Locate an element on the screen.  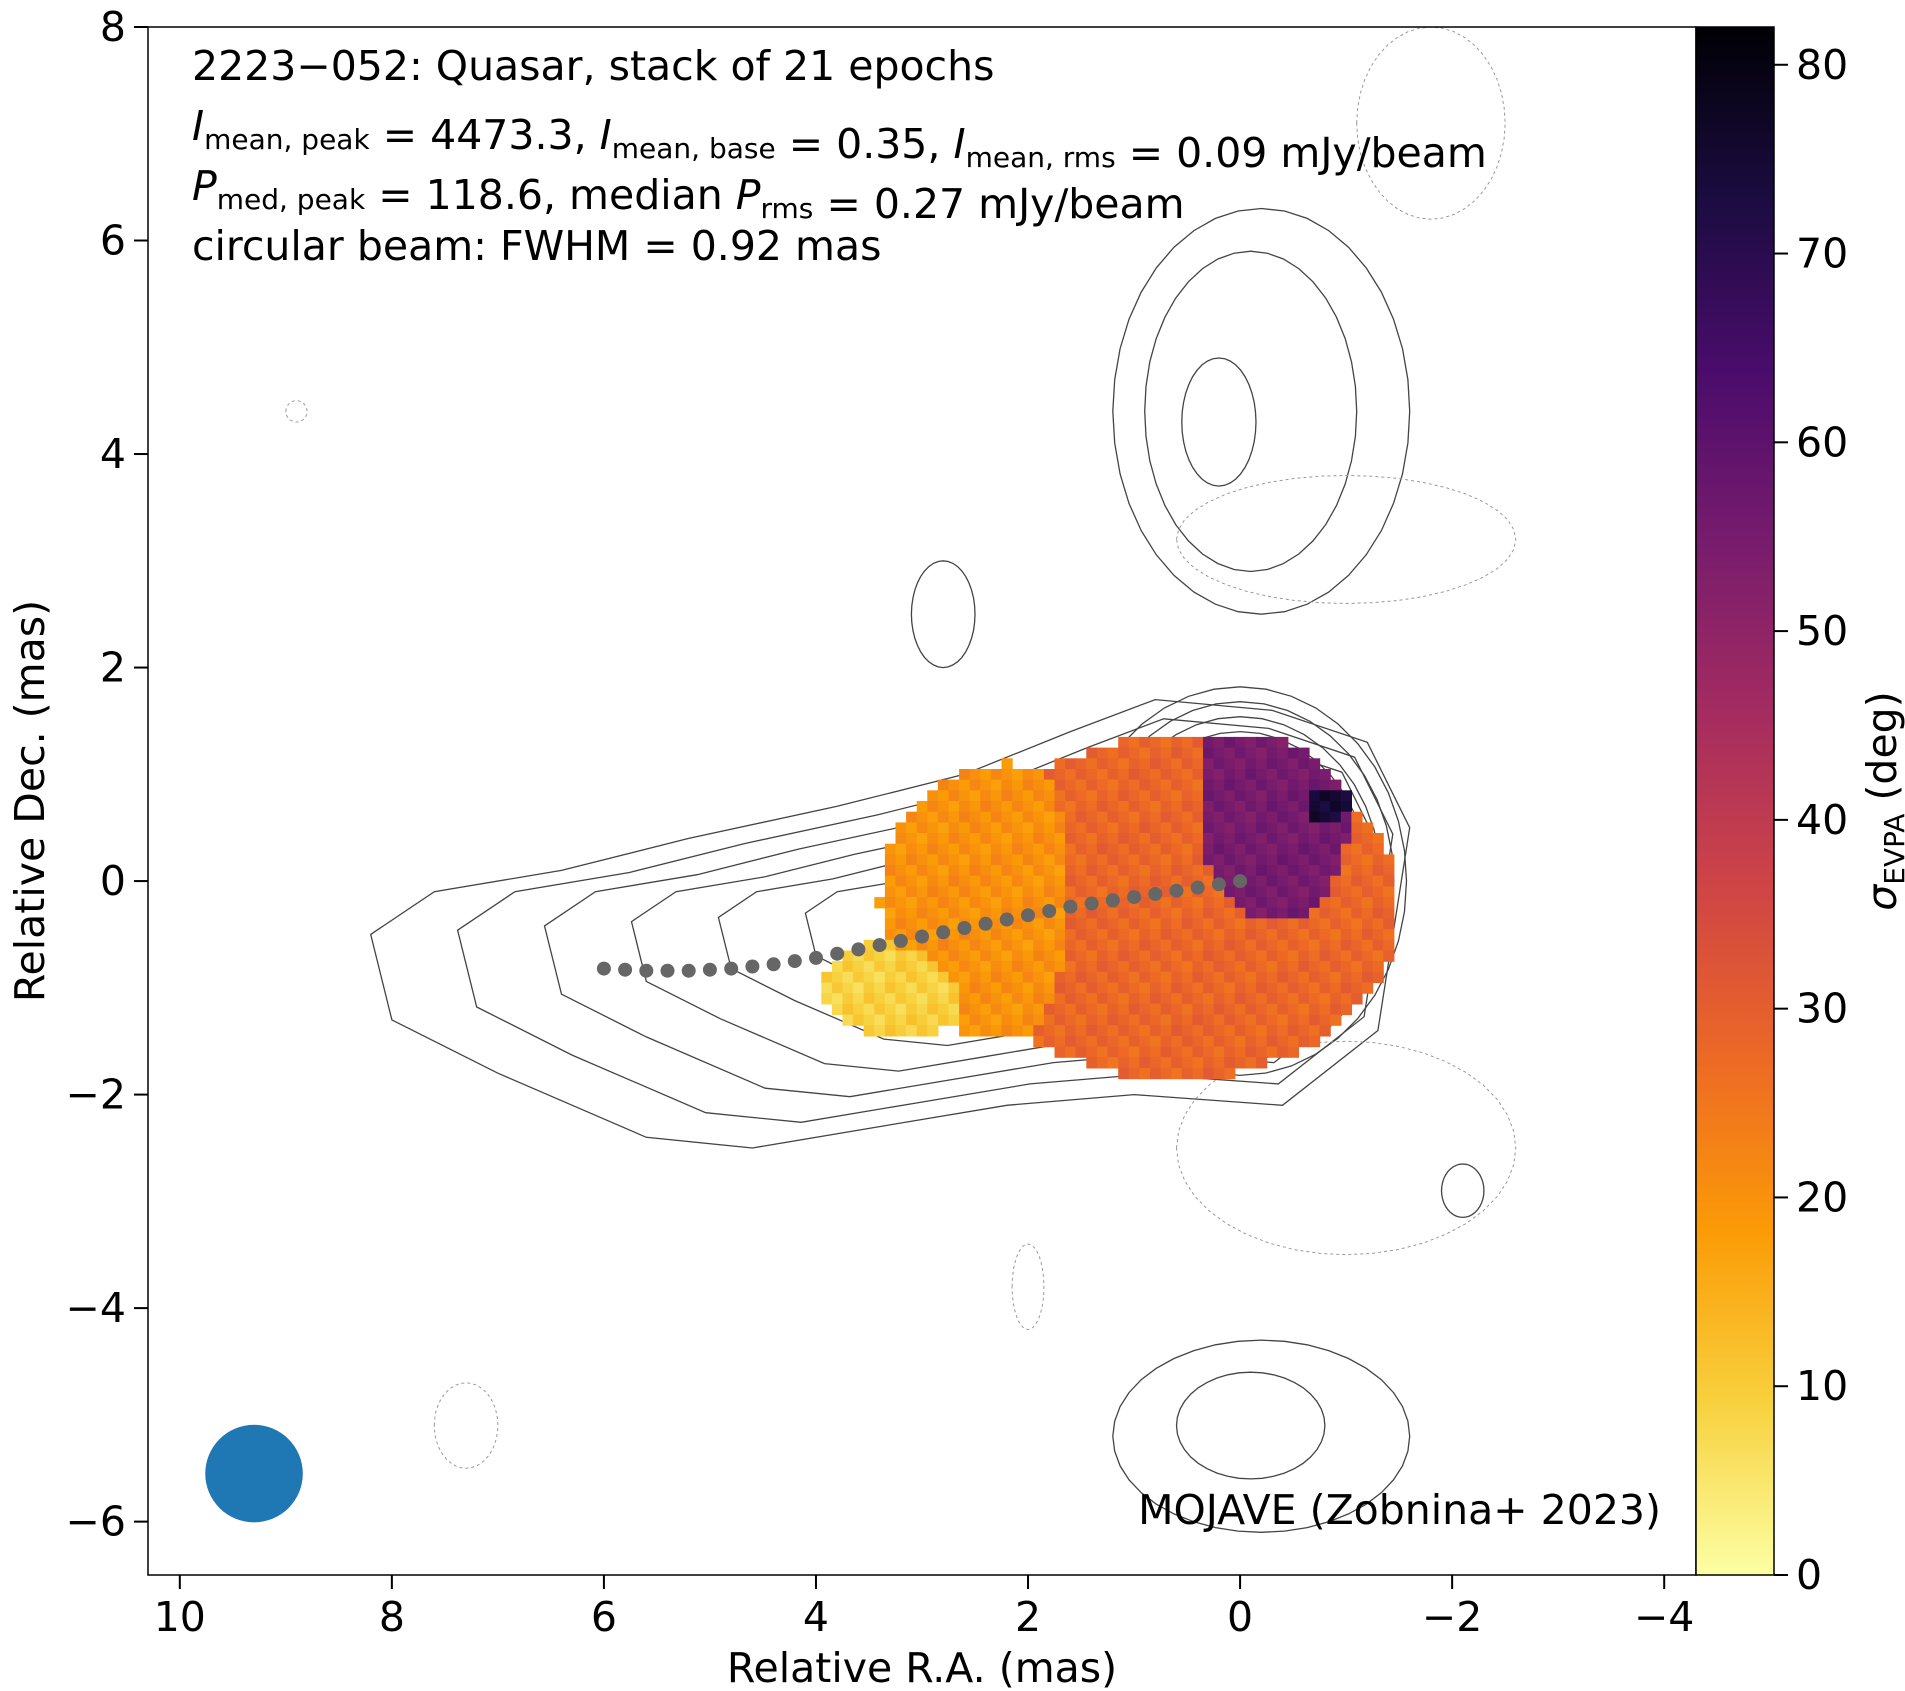
ridgeline is located at coordinates (922, 926).